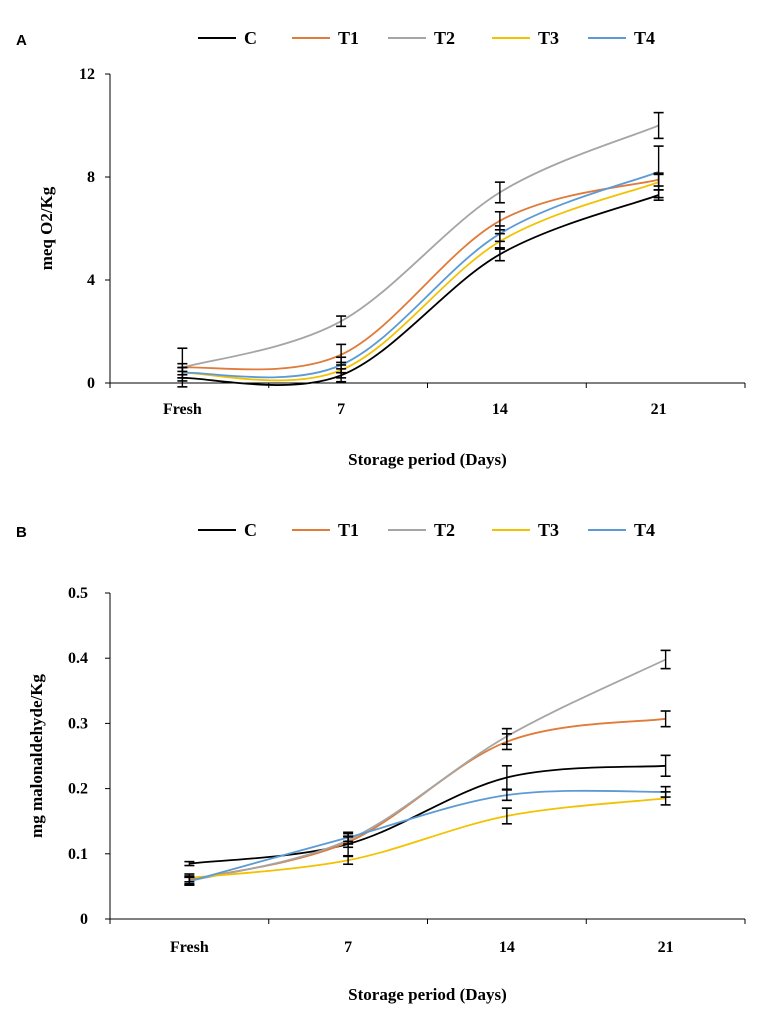 This screenshot has height=1023, width=765. I want to click on y-axis-label: mg malonaldehyde/Kg, so click(36, 756).